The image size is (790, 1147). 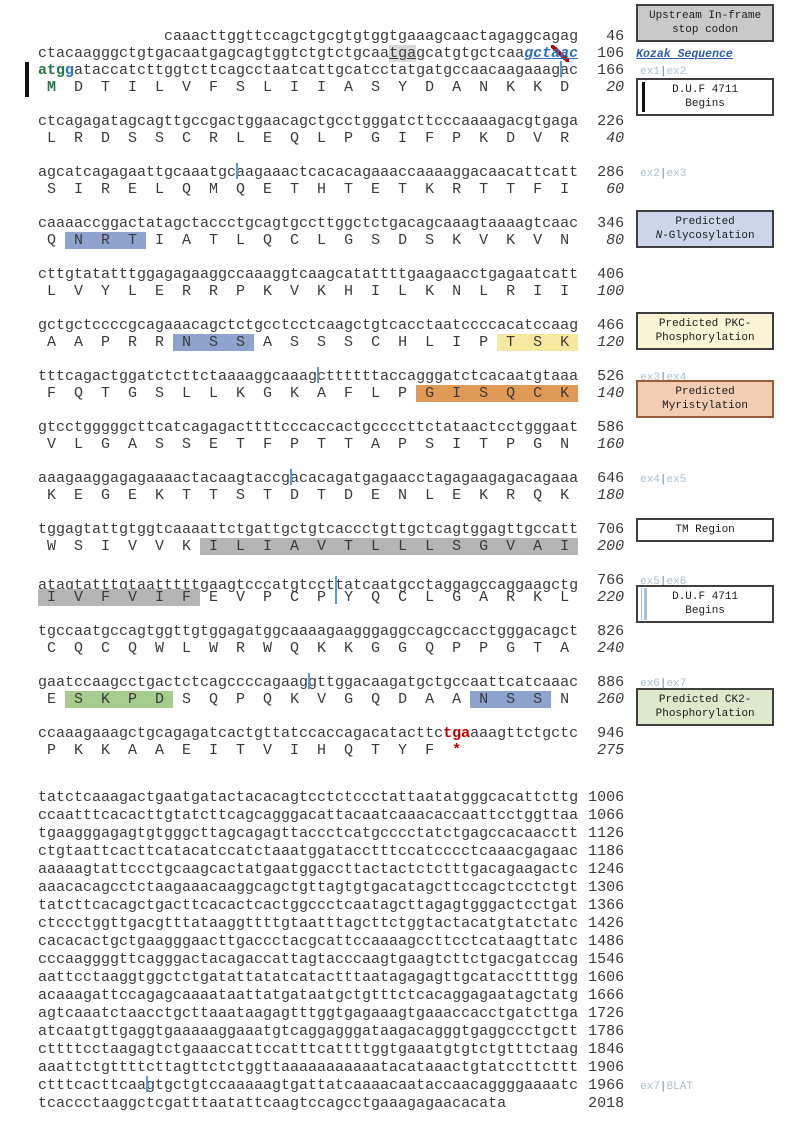 What do you see at coordinates (308, 444) in the screenshot?
I see `protein-sequence-text: V L G A S S E T F P T T A P S I T P G N` at bounding box center [308, 444].